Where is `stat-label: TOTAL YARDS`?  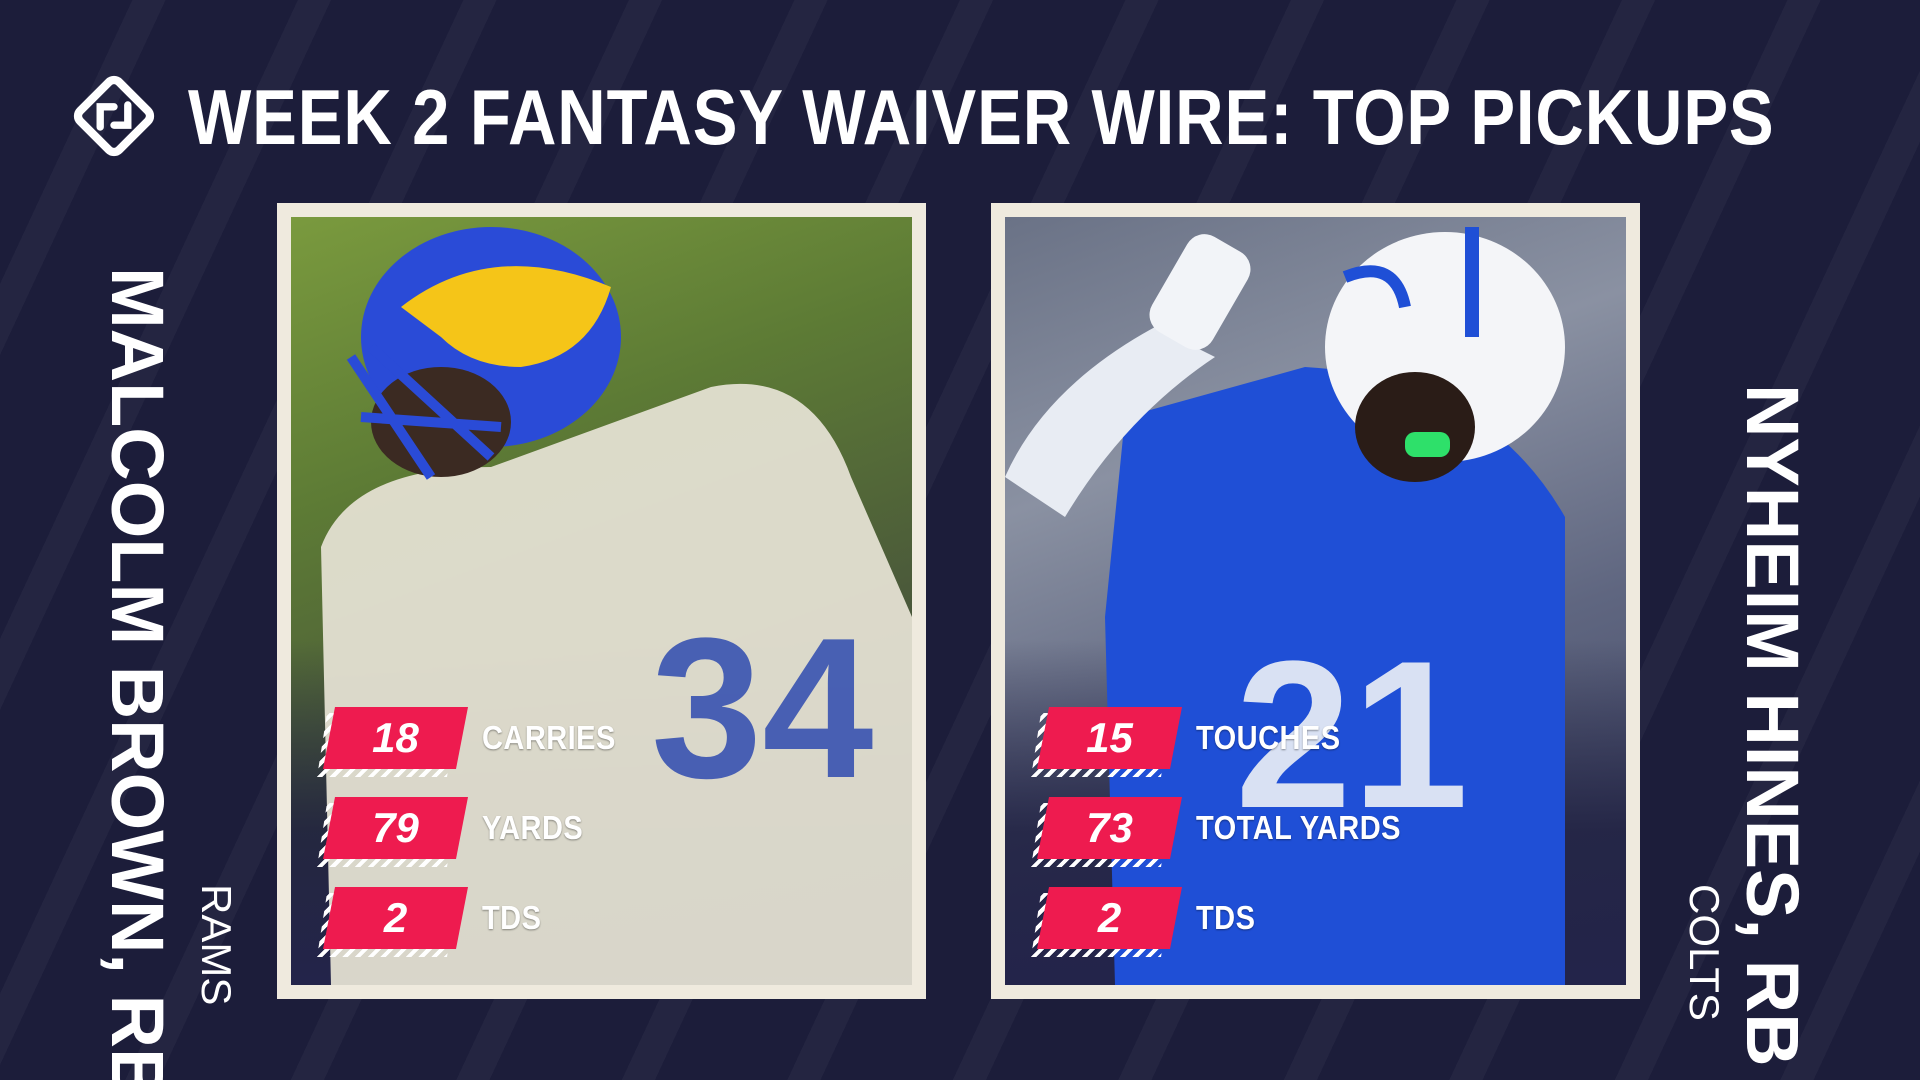 stat-label: TOTAL YARDS is located at coordinates (1298, 827).